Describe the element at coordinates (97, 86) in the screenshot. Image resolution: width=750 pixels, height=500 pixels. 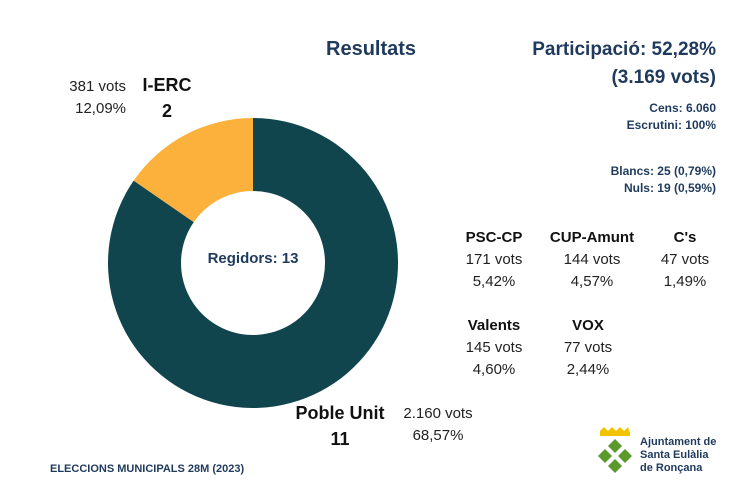
I see `erc-votes: 381 vots` at that location.